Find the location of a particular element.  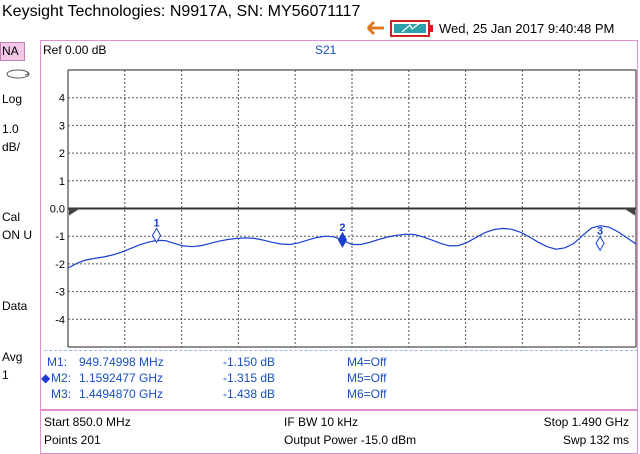

scale-unit: dB/ is located at coordinates (11, 147).